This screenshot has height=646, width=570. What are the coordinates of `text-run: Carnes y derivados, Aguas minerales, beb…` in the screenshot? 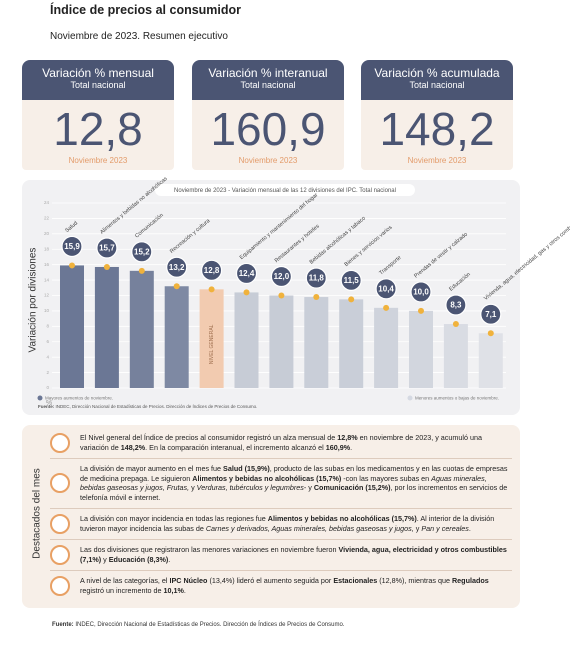 It's located at (309, 528).